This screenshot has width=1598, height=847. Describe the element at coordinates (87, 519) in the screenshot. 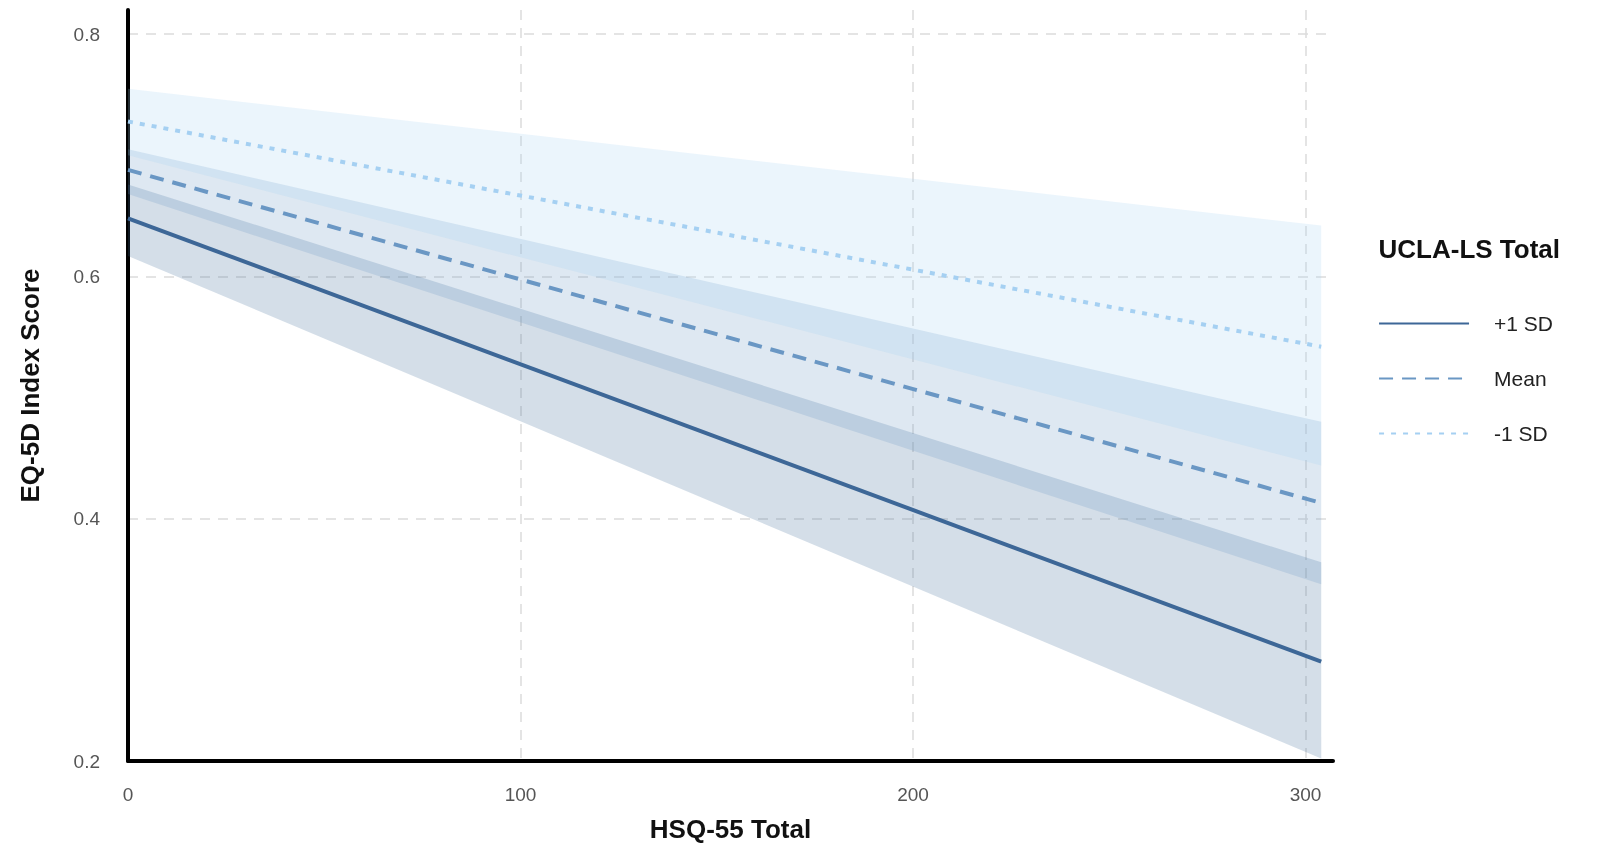

I see `y-tick-label: 0.4` at that location.